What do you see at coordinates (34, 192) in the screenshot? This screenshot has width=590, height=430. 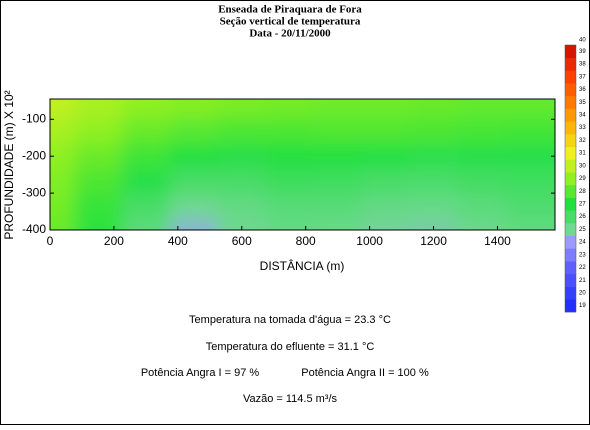 I see `y-tick-label: -300` at bounding box center [34, 192].